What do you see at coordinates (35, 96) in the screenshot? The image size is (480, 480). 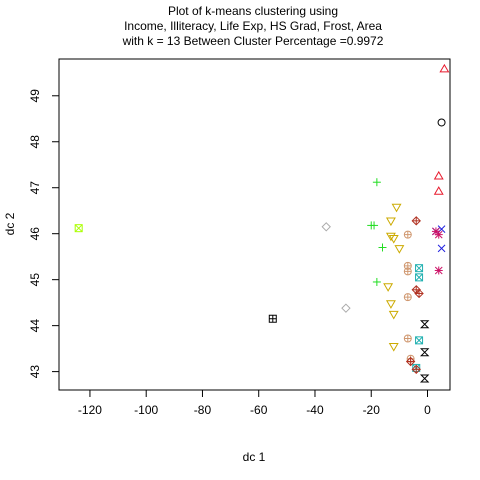 I see `y-tick-label: 49` at bounding box center [35, 96].